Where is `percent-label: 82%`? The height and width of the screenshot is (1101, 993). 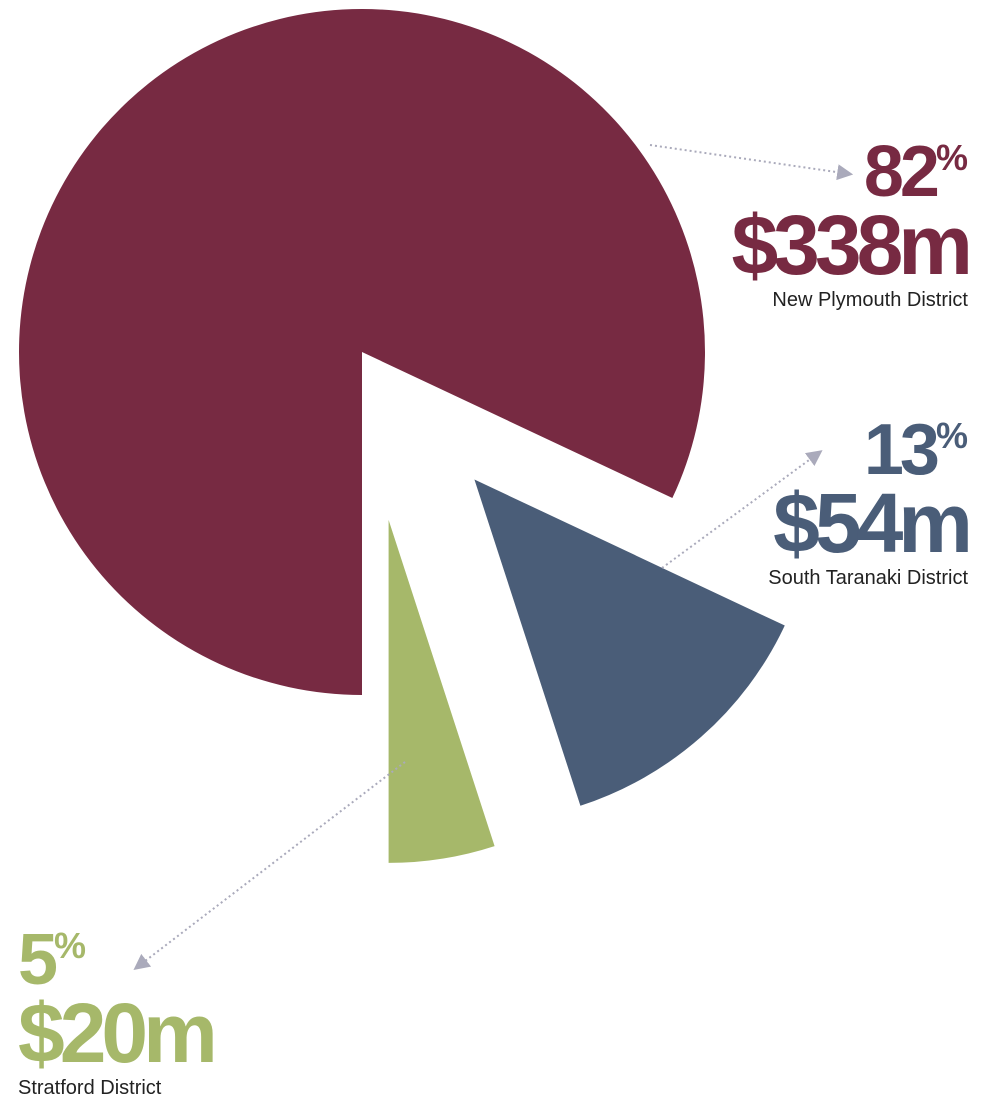 percent-label: 82% is located at coordinates (916, 172).